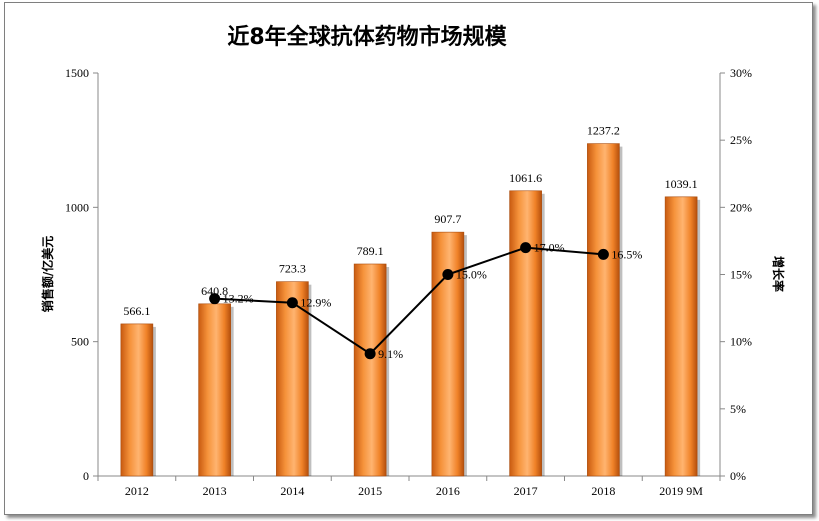 This screenshot has width=819, height=521. What do you see at coordinates (549, 248) in the screenshot?
I see `growth-value-label: 17.0%` at bounding box center [549, 248].